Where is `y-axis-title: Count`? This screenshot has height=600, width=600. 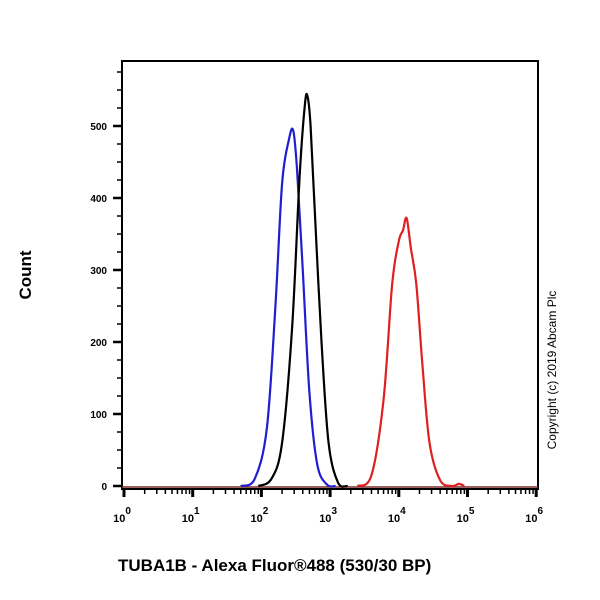
y-axis-title: Count is located at coordinates (26, 275).